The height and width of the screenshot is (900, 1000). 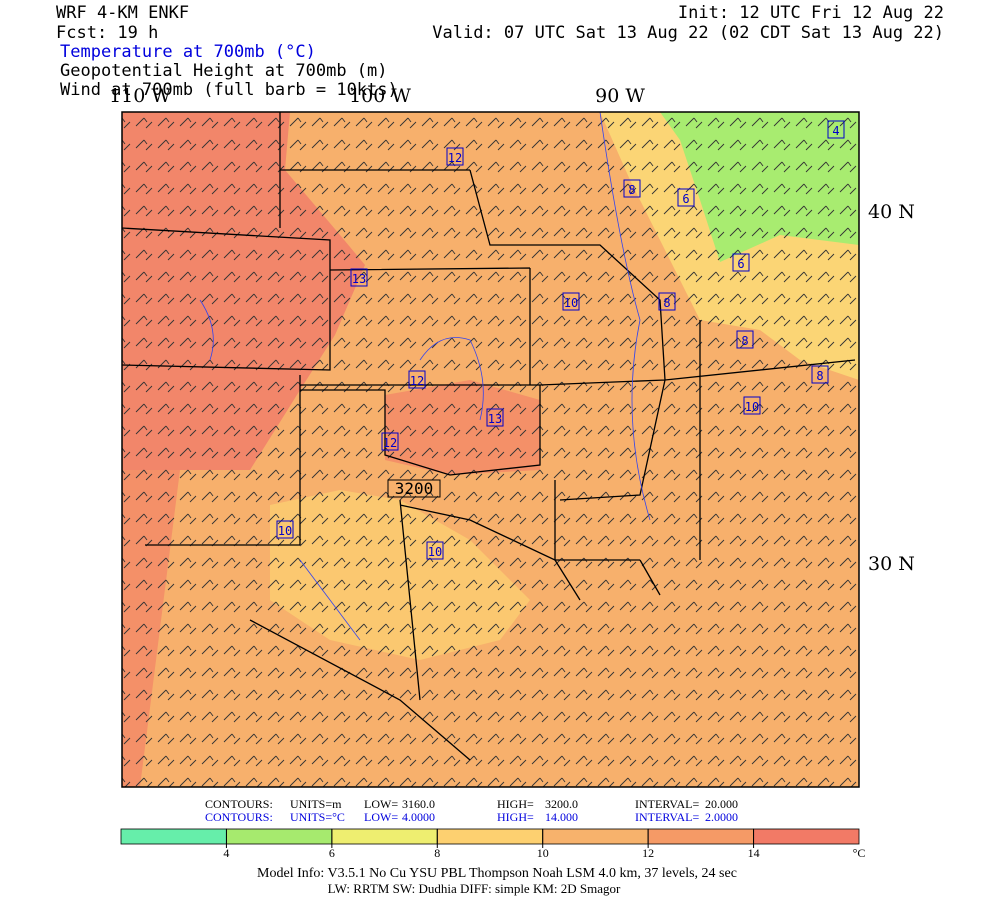 I want to click on colorbar-unit: °C, so click(x=859, y=853).